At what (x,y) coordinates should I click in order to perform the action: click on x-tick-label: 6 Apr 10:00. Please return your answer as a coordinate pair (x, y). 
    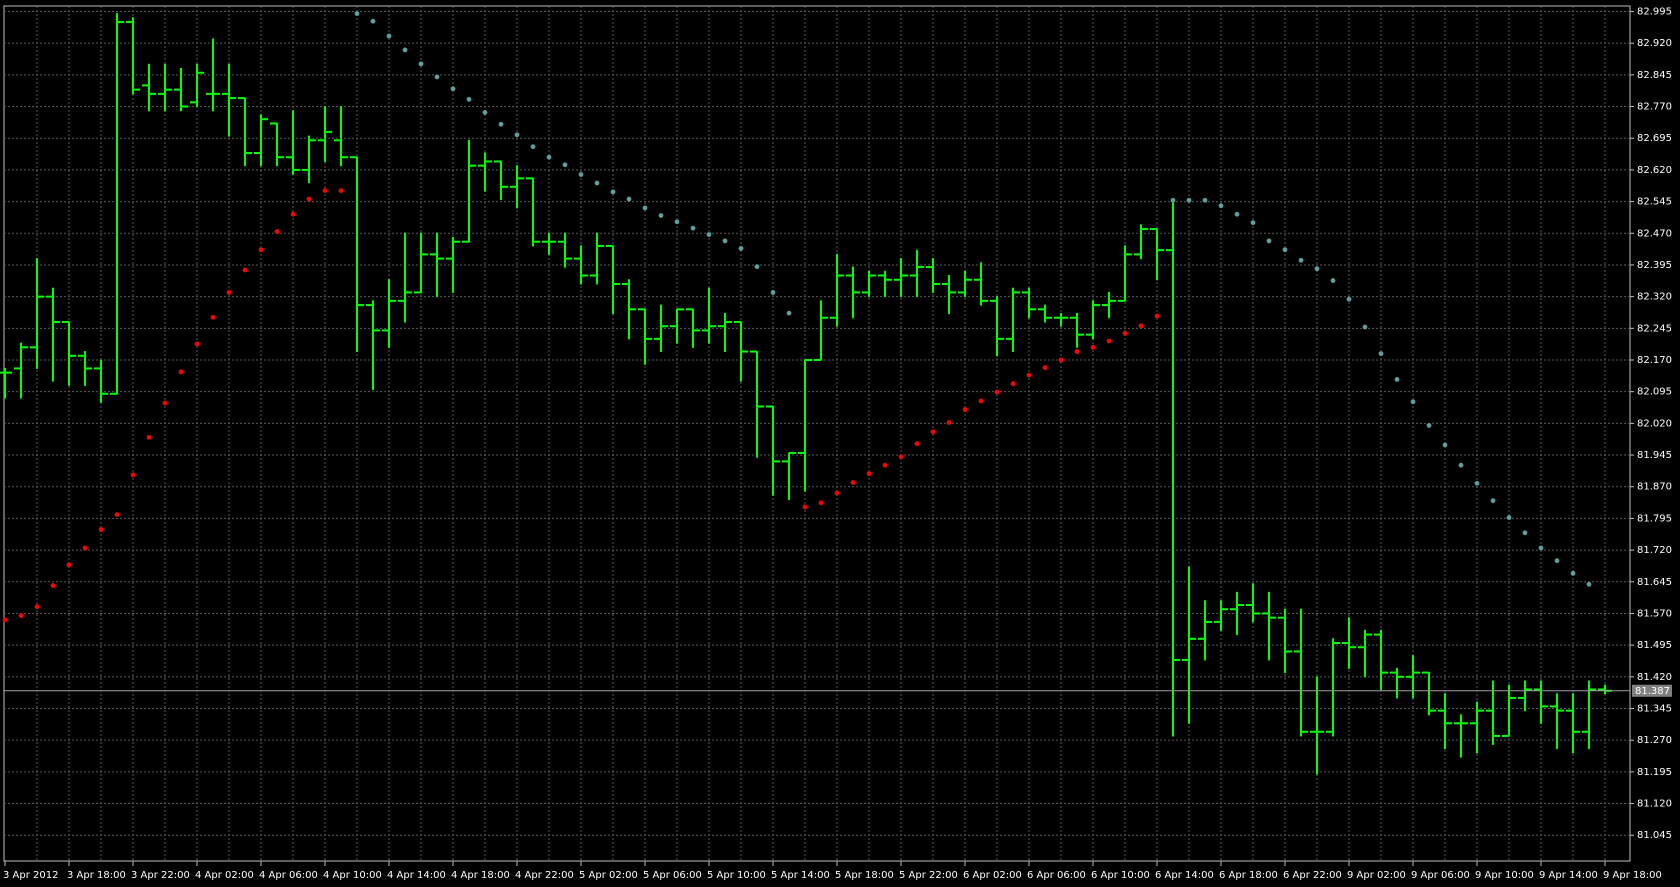
    Looking at the image, I should click on (1120, 875).